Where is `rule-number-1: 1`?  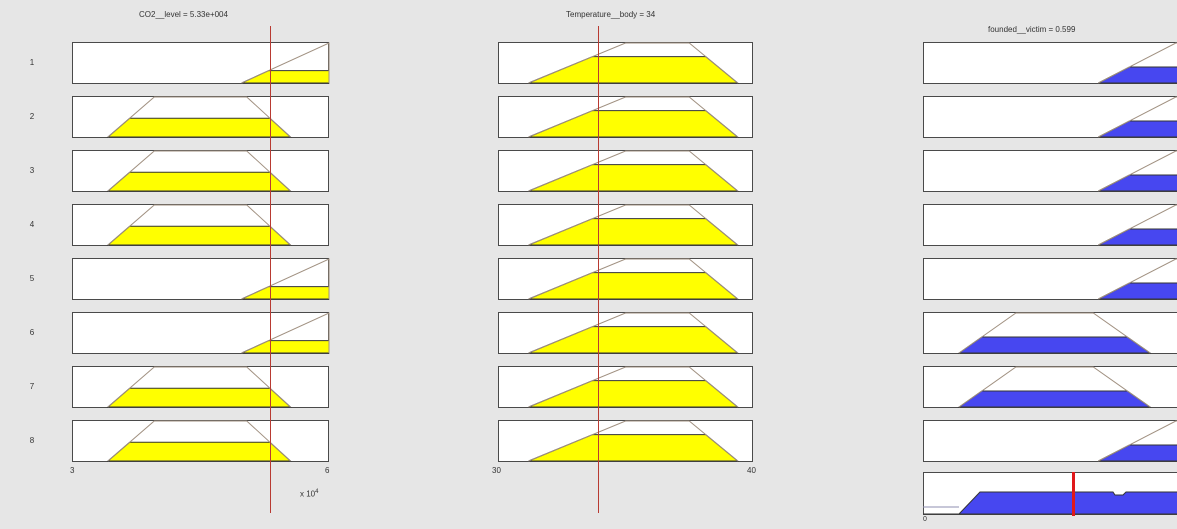
rule-number-1: 1 is located at coordinates (32, 62).